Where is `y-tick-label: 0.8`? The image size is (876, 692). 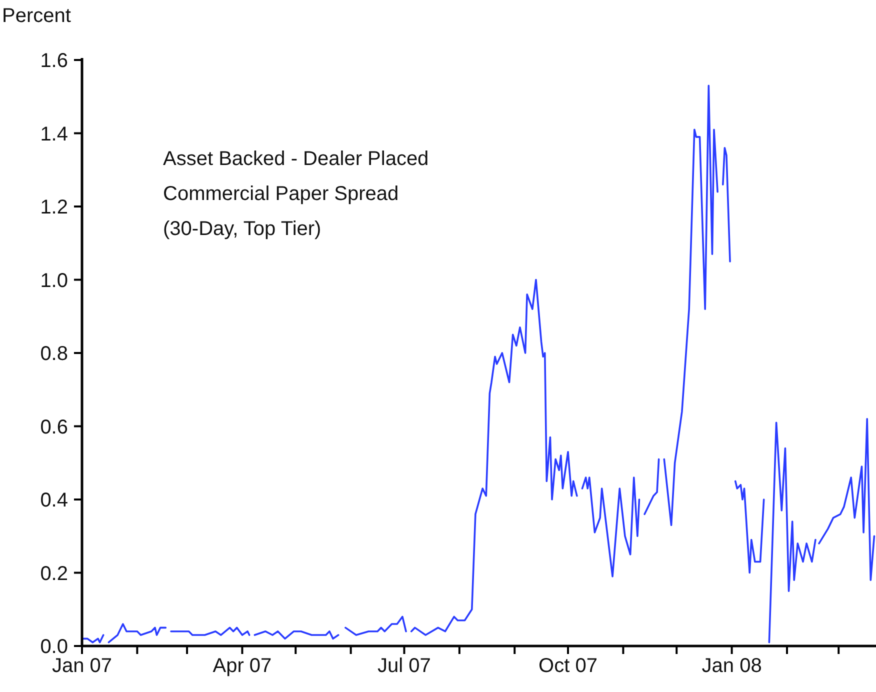
y-tick-label: 0.8 is located at coordinates (54, 354).